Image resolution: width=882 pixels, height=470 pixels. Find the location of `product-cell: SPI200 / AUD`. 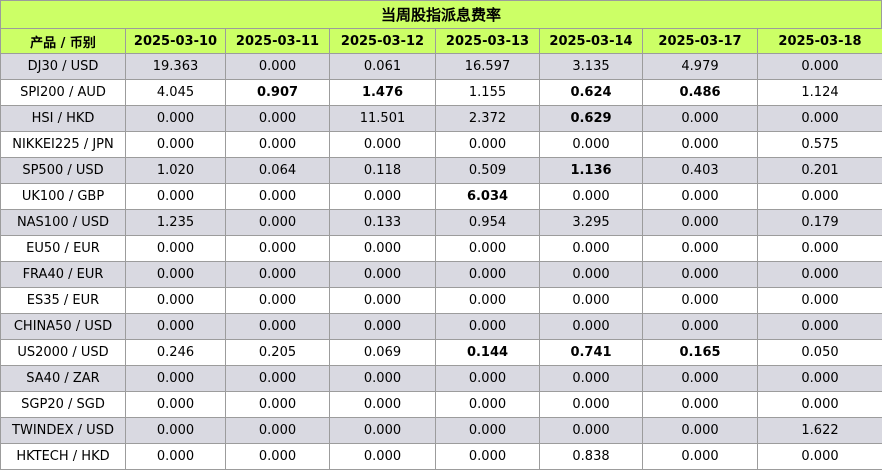

product-cell: SPI200 / AUD is located at coordinates (63, 93).